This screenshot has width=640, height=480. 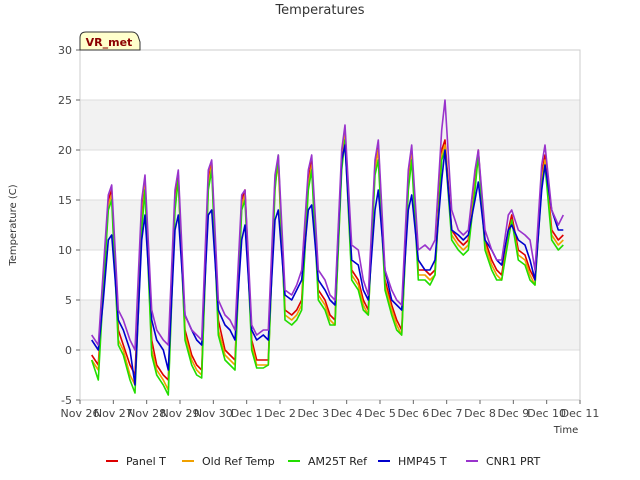 What do you see at coordinates (146, 413) in the screenshot?
I see `x-tick-label: Nov 28` at bounding box center [146, 413].